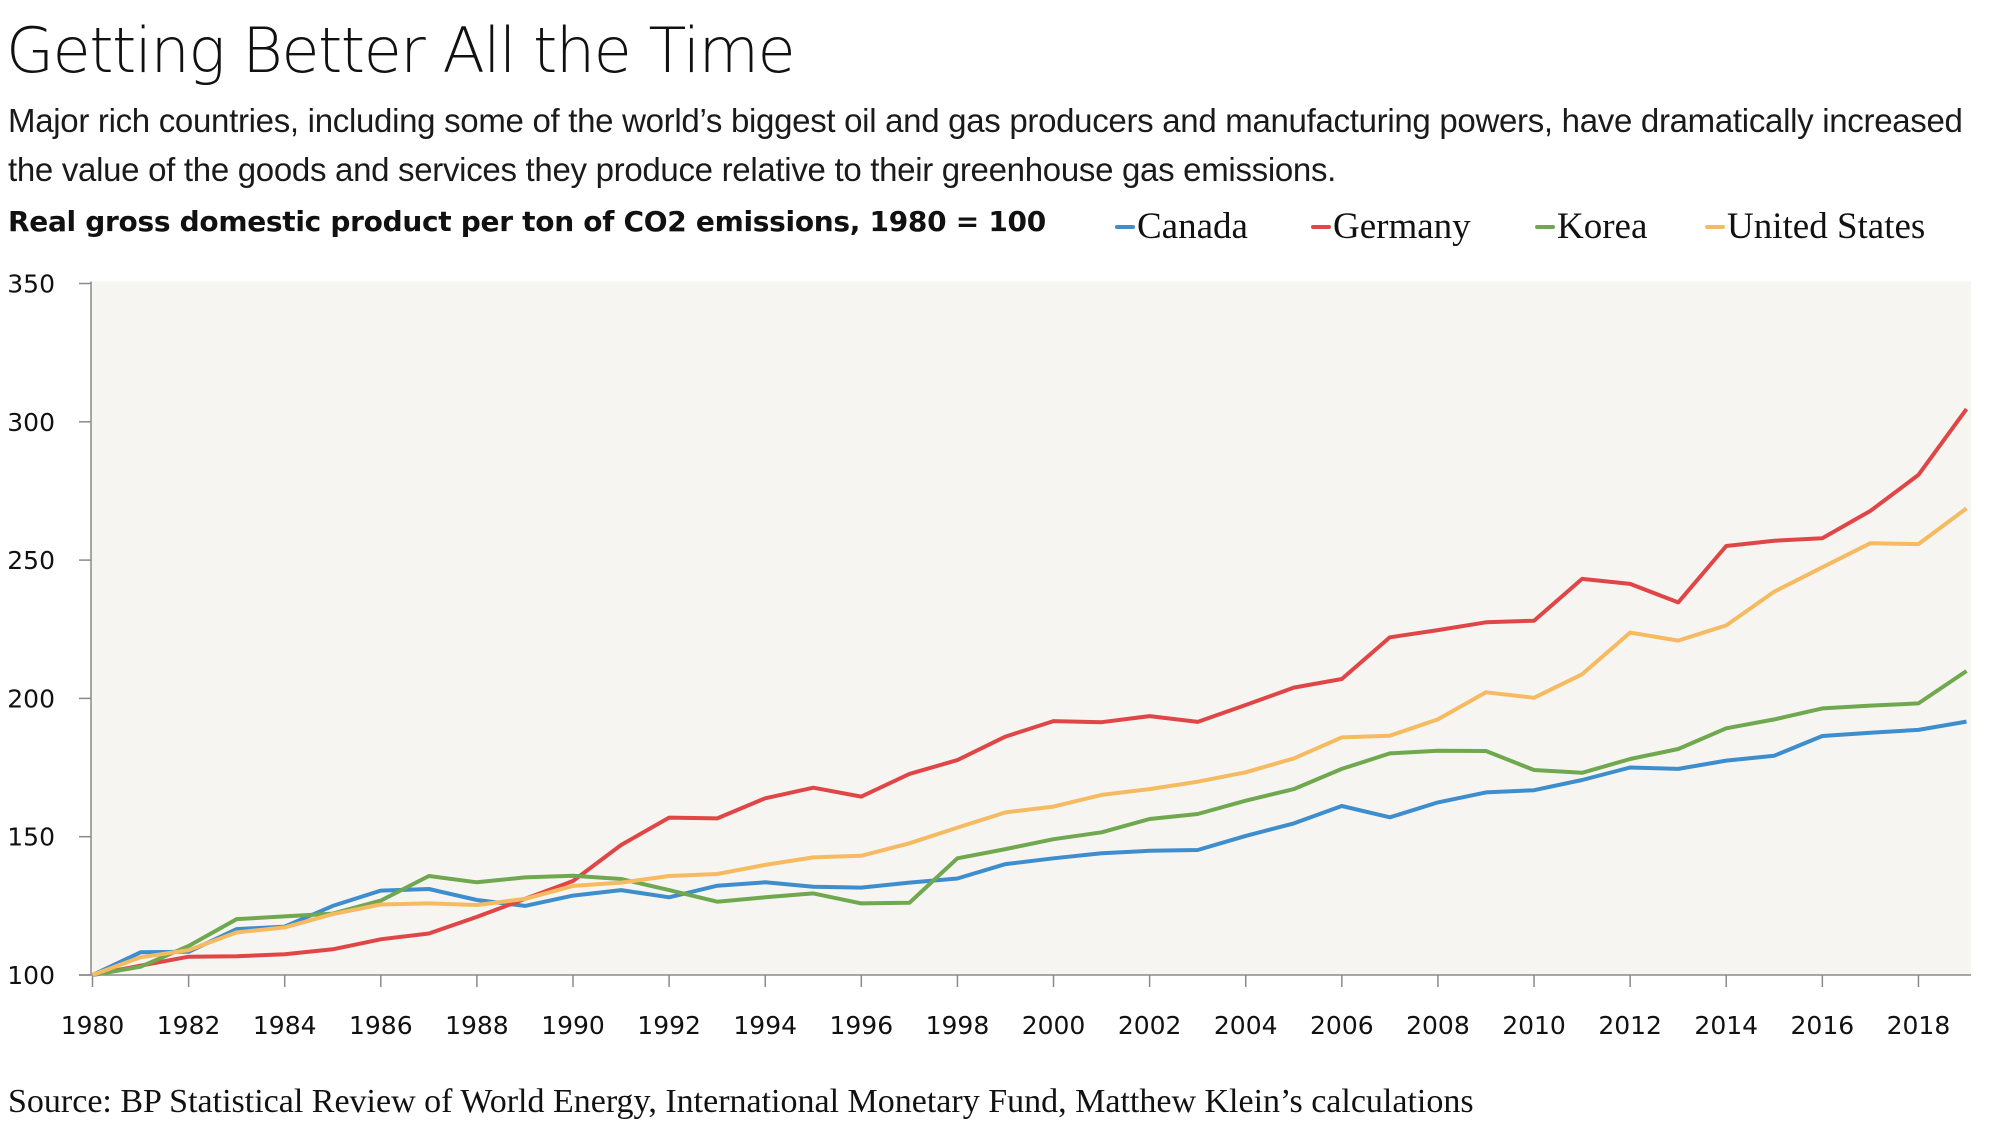 The width and height of the screenshot is (2000, 1137). Describe the element at coordinates (31, 284) in the screenshot. I see `y-tick-label: 350` at that location.